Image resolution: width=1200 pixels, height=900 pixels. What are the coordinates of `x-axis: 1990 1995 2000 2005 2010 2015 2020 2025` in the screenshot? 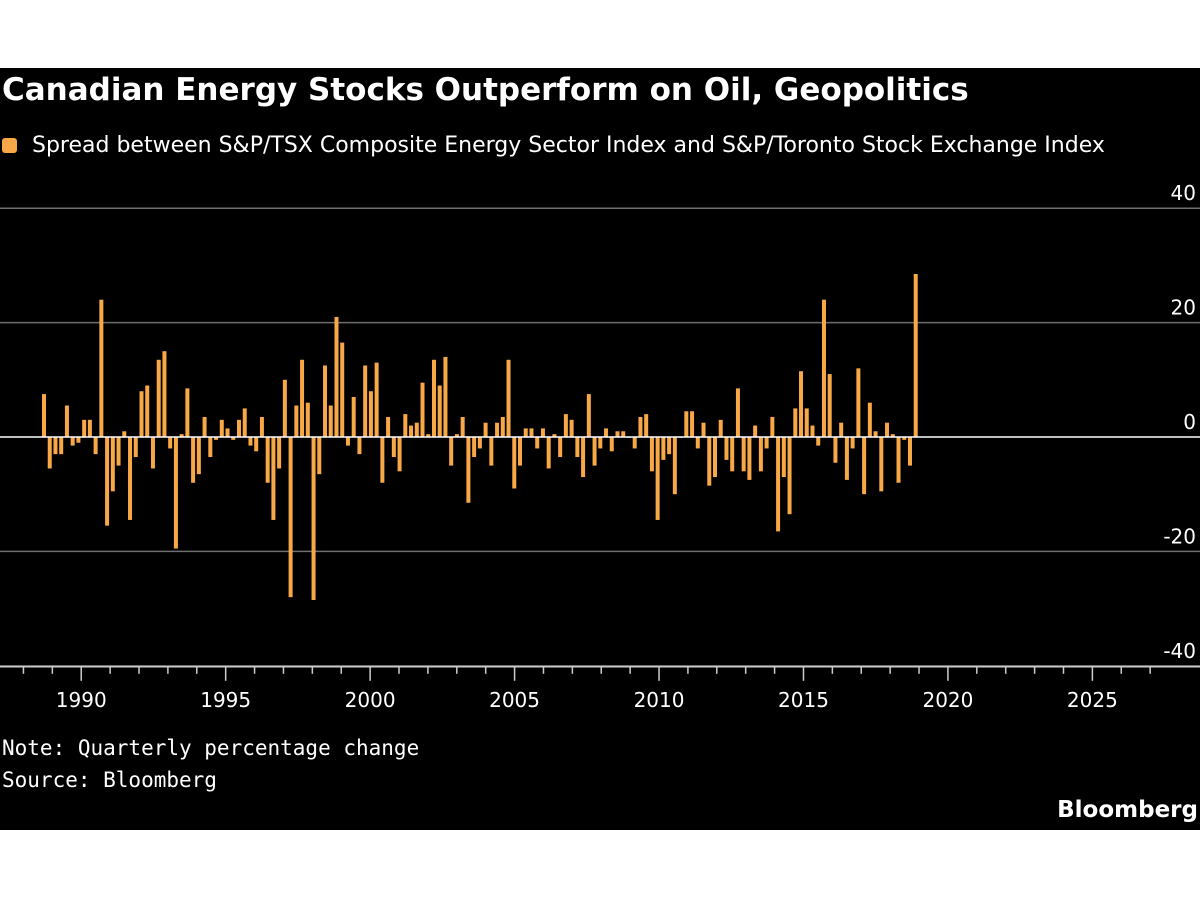 It's located at (600, 688).